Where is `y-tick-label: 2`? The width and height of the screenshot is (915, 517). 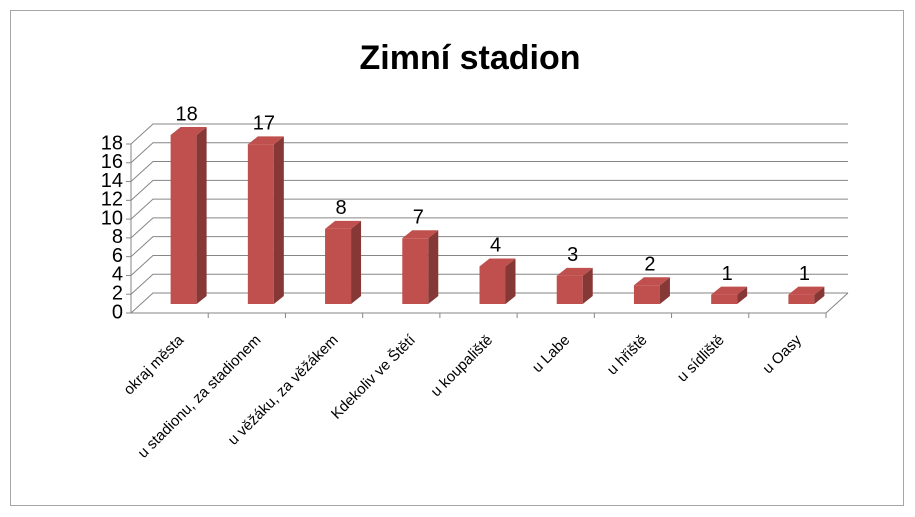
y-tick-label: 2 is located at coordinates (117, 294).